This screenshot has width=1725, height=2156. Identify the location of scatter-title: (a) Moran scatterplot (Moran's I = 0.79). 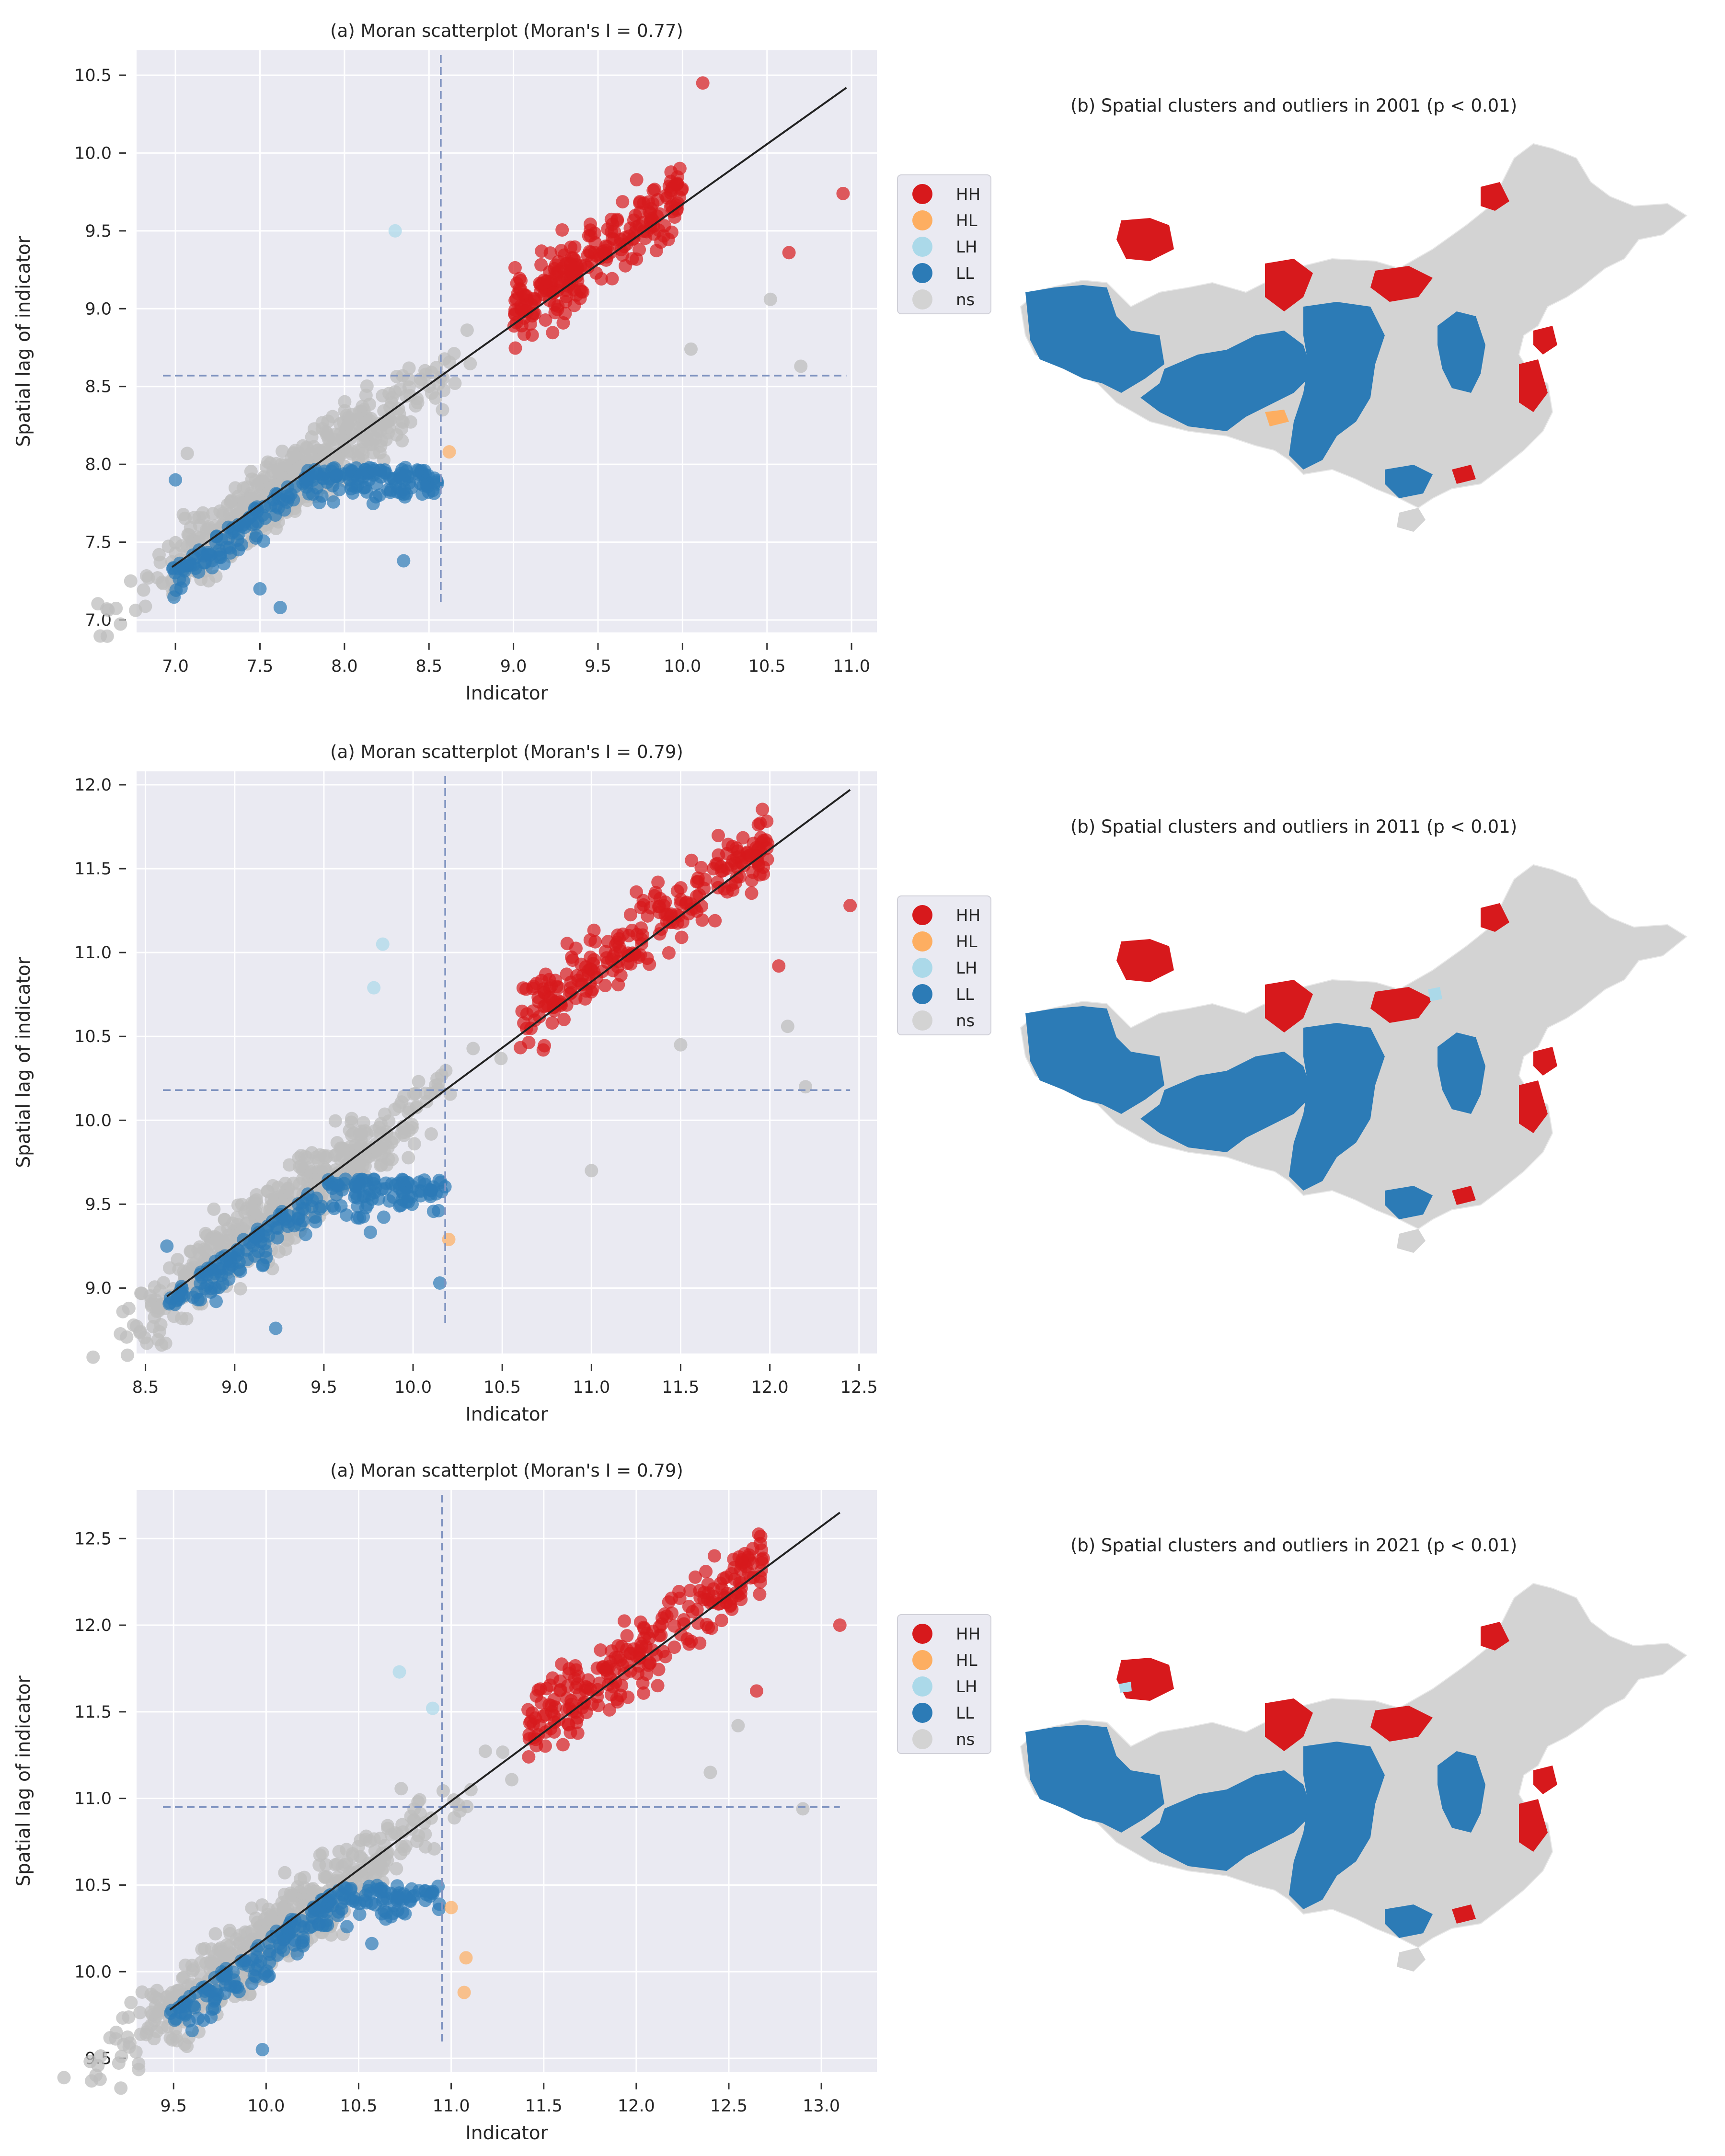
(506, 1470).